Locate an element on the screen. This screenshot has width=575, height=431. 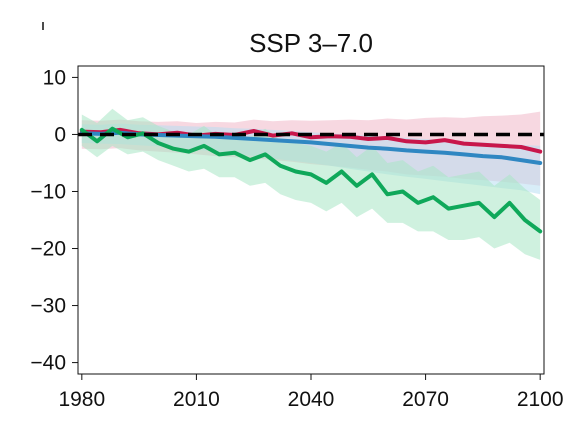
y-tick-label: 10 is located at coordinates (54, 77).